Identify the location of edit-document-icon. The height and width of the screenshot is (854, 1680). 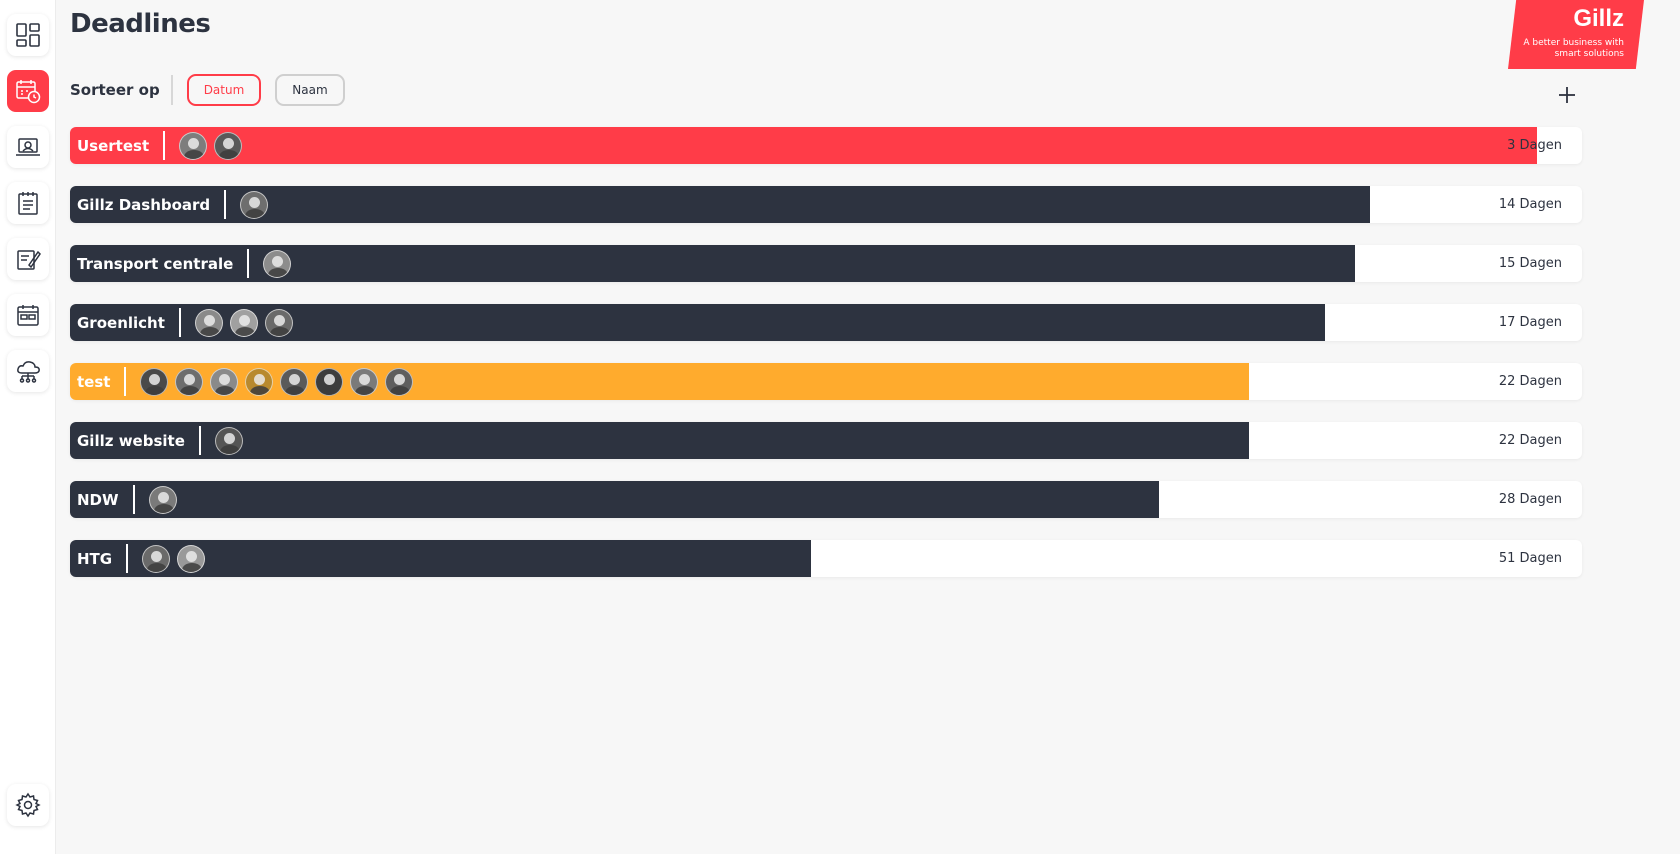
(29, 260).